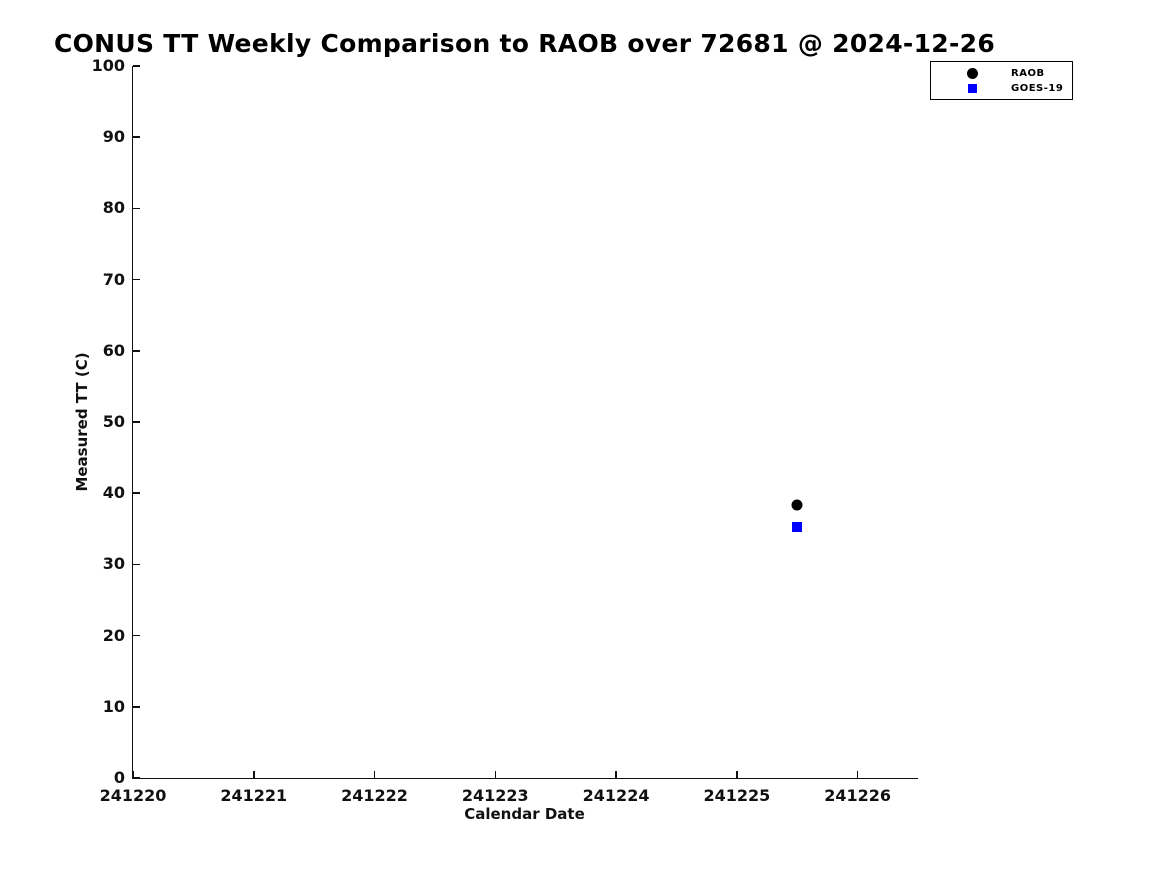 This screenshot has width=1167, height=875. I want to click on y-tick-label: 90, so click(113, 137).